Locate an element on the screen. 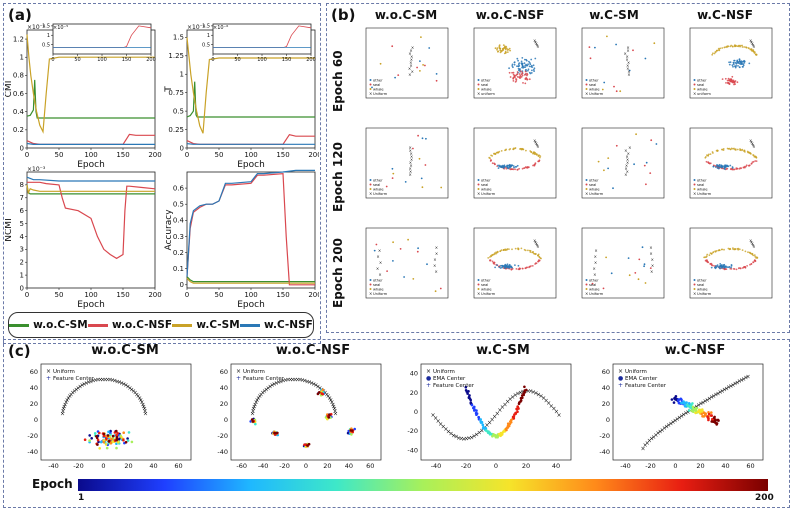  y-tick-label: 0.8 is located at coordinates (18, 76).